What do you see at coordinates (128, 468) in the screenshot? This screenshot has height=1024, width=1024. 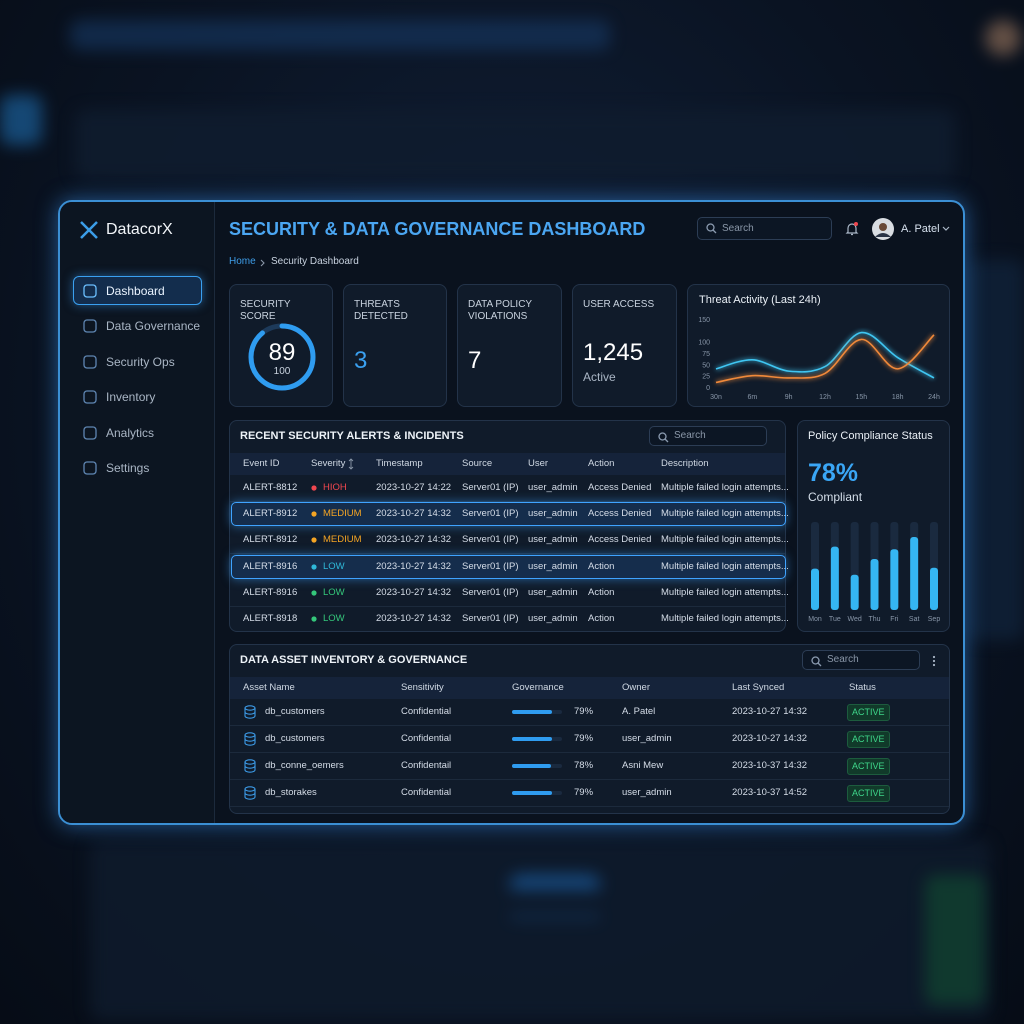 I see `nav-item: Settings` at bounding box center [128, 468].